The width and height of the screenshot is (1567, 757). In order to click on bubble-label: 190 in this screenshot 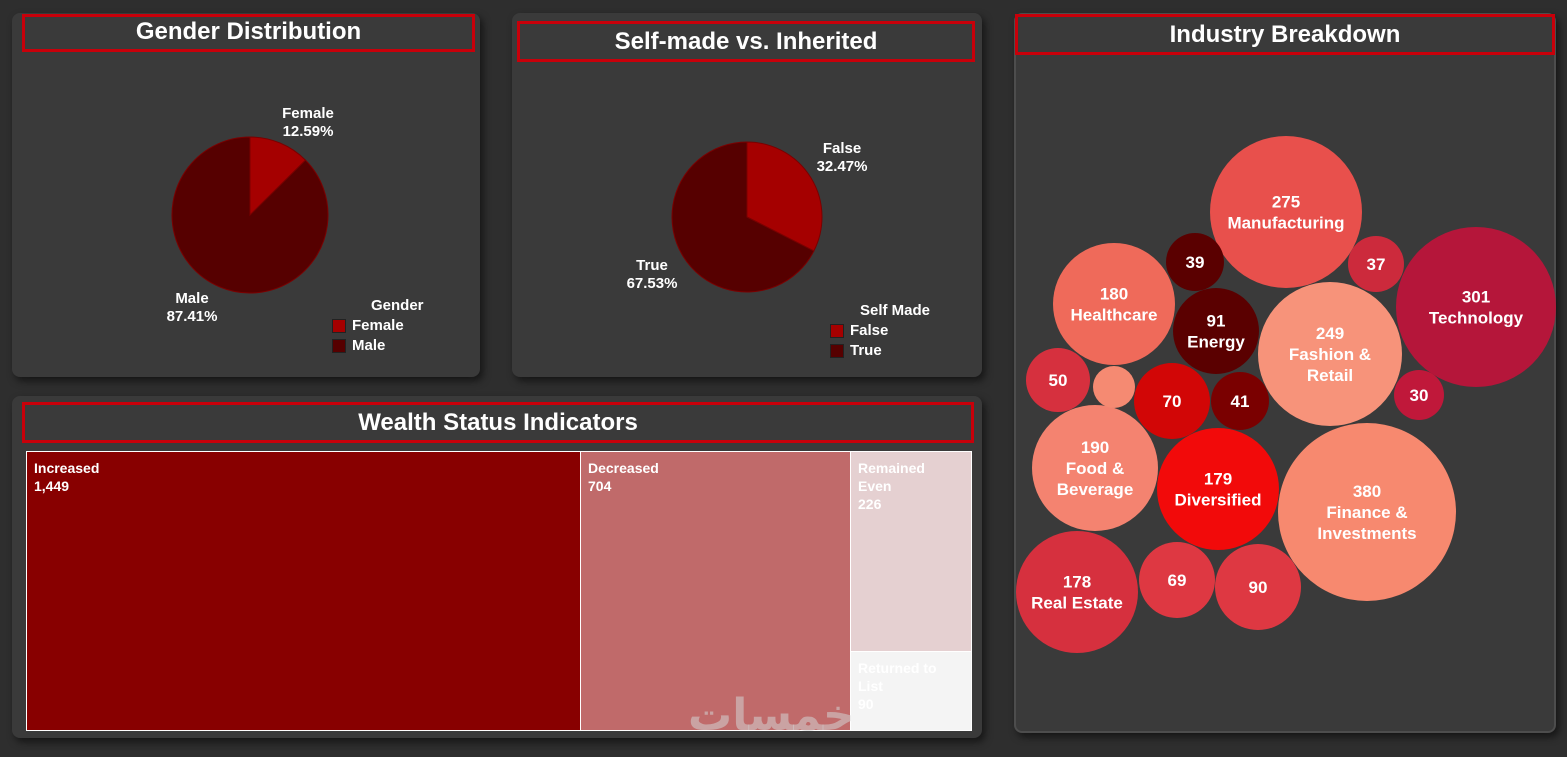, I will do `click(1095, 447)`.